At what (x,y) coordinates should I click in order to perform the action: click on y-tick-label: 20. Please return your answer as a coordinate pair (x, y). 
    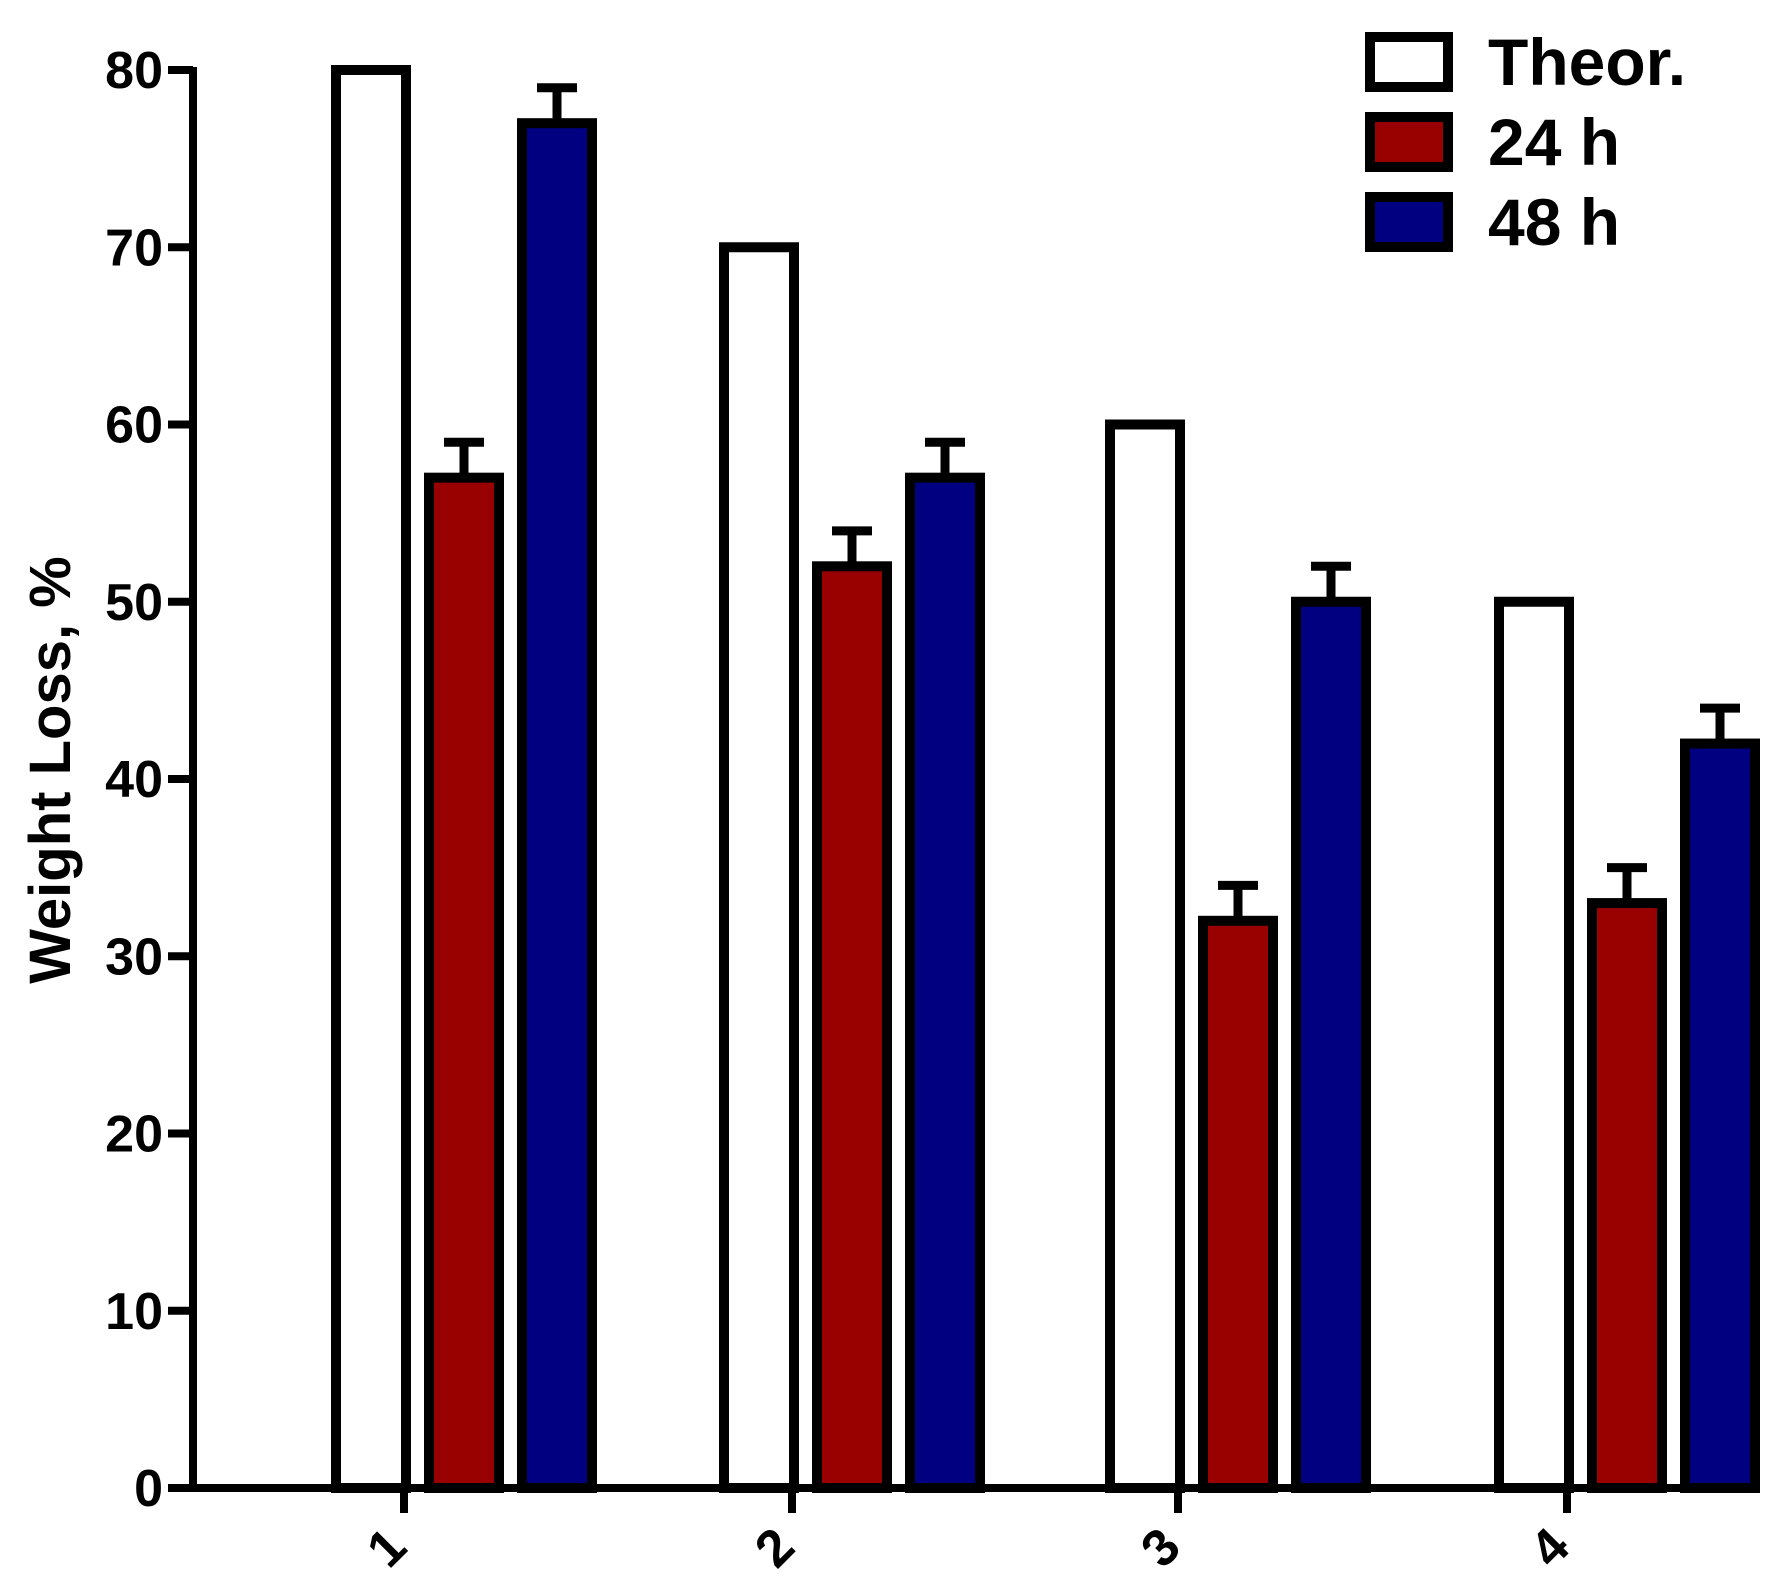
    Looking at the image, I should click on (134, 1135).